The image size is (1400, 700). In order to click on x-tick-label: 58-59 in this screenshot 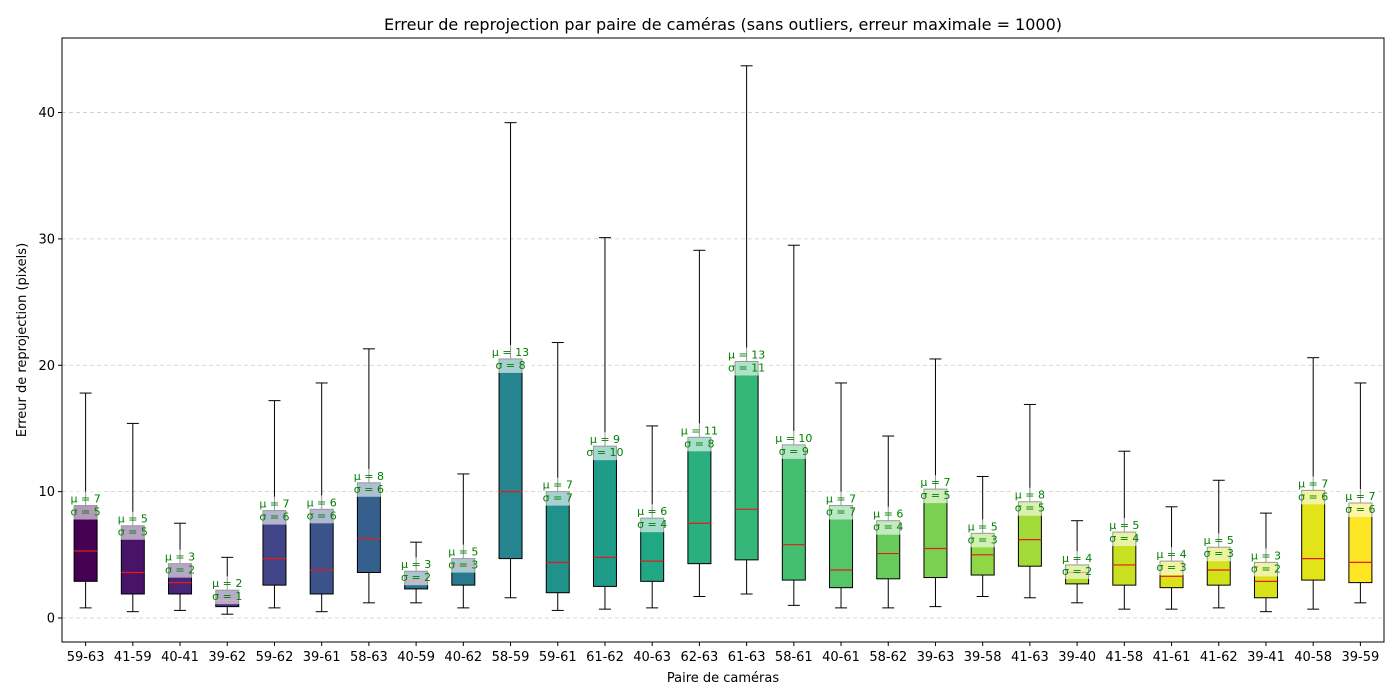, I will do `click(511, 657)`.